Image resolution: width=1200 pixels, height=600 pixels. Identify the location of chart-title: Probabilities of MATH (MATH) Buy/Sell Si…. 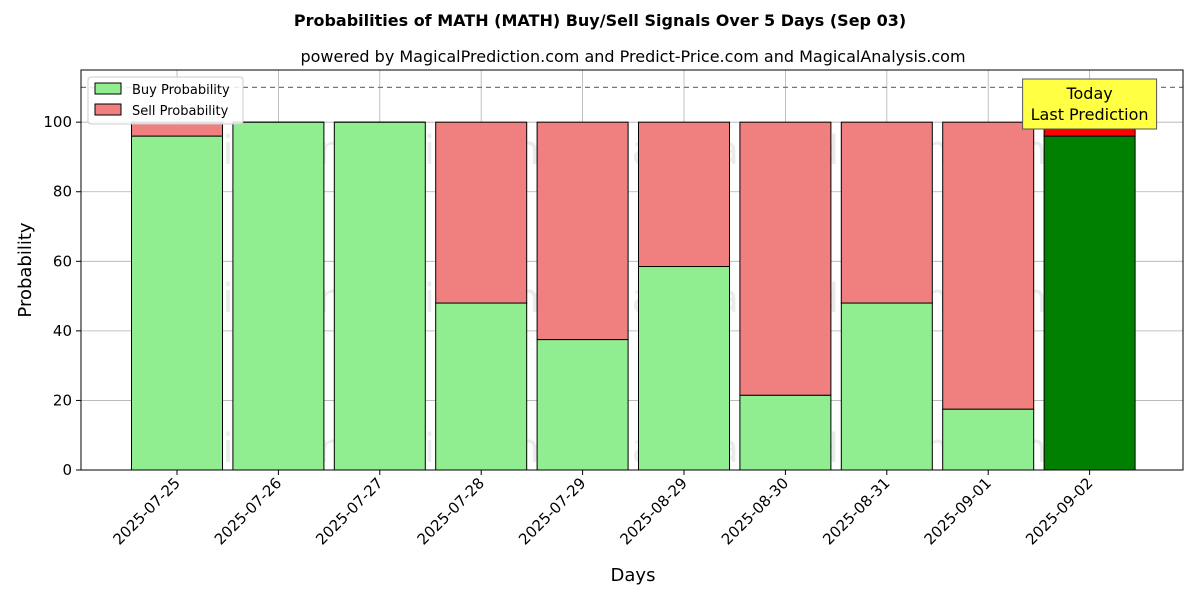
(600, 20).